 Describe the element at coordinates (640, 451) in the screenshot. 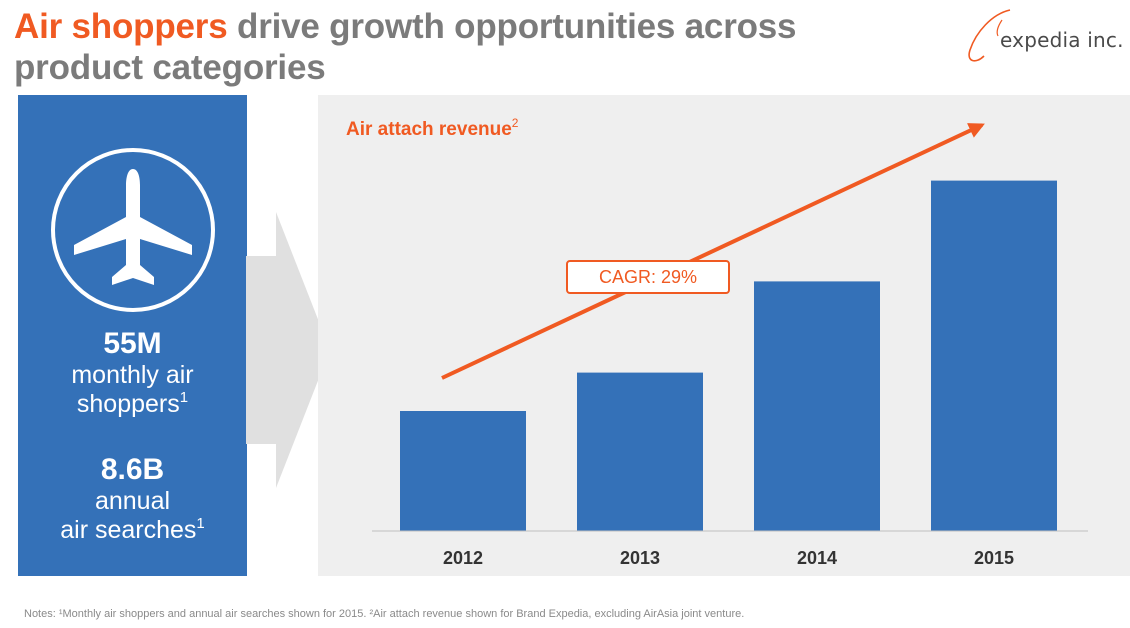

I see `bar-2013` at that location.